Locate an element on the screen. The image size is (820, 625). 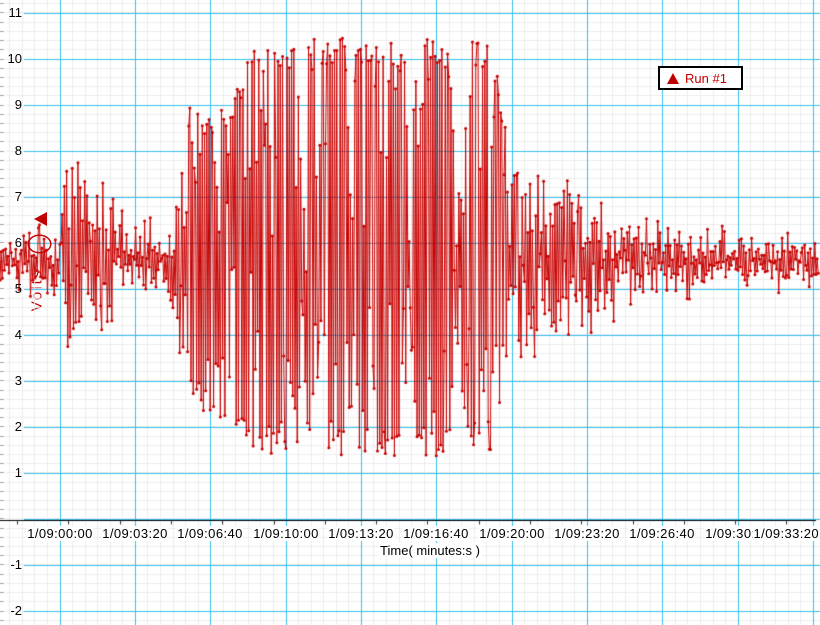
x-tick-label: 1/09:10:00 is located at coordinates (286, 533).